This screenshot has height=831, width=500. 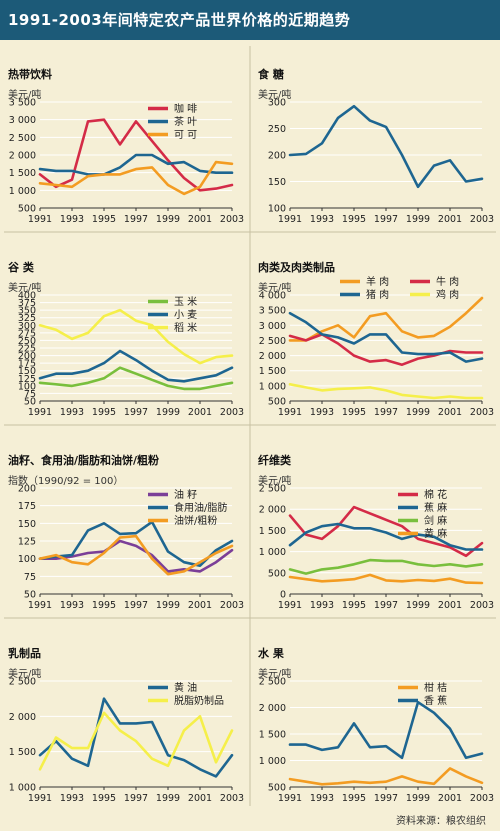 What do you see at coordinates (27, 379) in the screenshot?
I see `y-tick-label: 125` at bounding box center [27, 379].